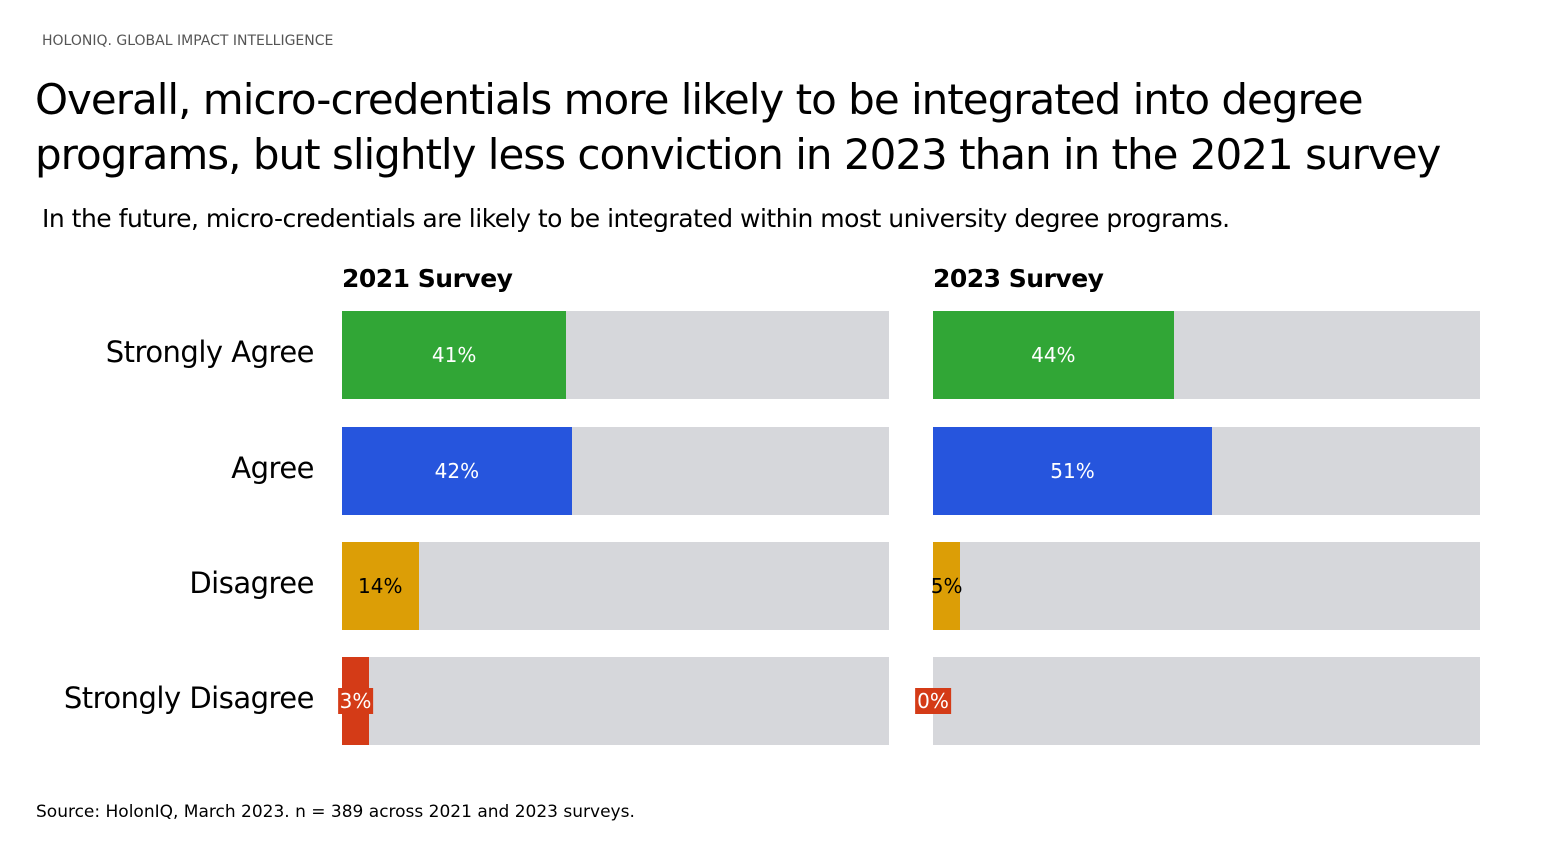  What do you see at coordinates (1018, 278) in the screenshot?
I see `panel-title-2023: 2023 Survey` at bounding box center [1018, 278].